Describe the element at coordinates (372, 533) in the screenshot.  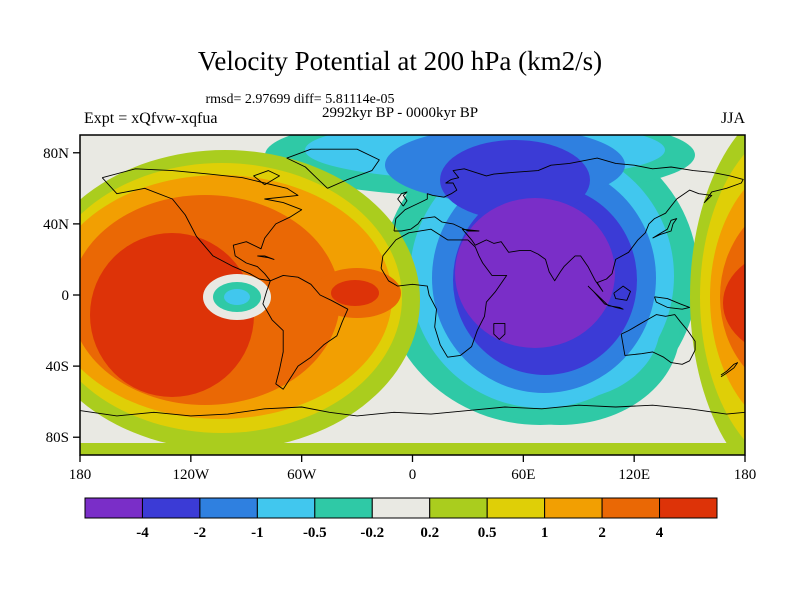
I see `colorbar-label: -0.2` at that location.